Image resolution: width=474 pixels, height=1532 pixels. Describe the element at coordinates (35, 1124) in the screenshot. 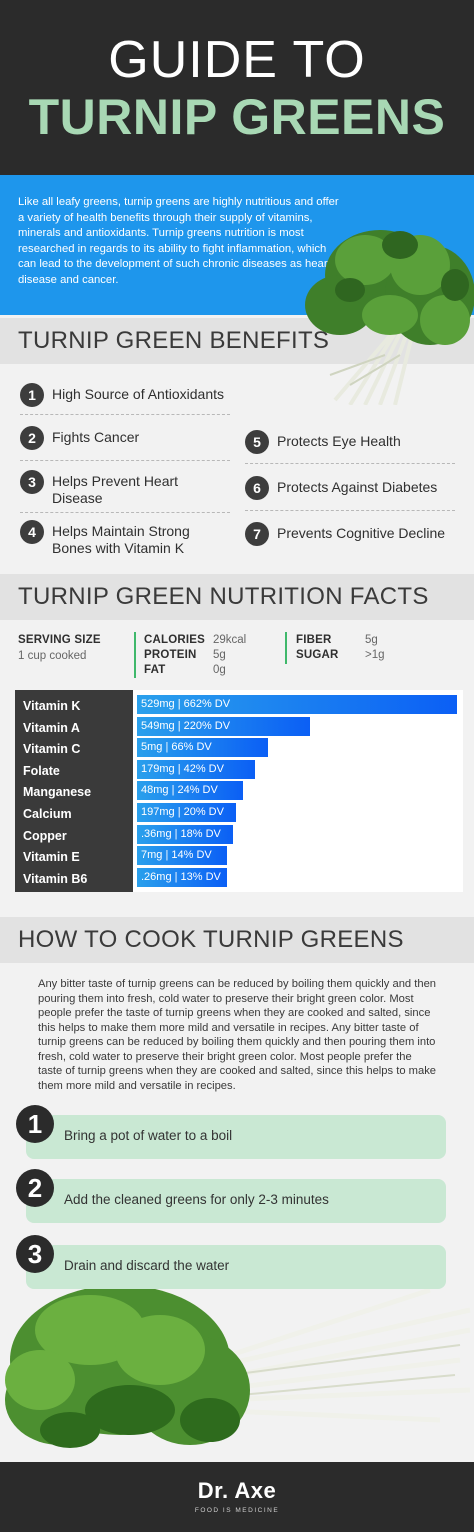

I see `step-number: 1` at that location.